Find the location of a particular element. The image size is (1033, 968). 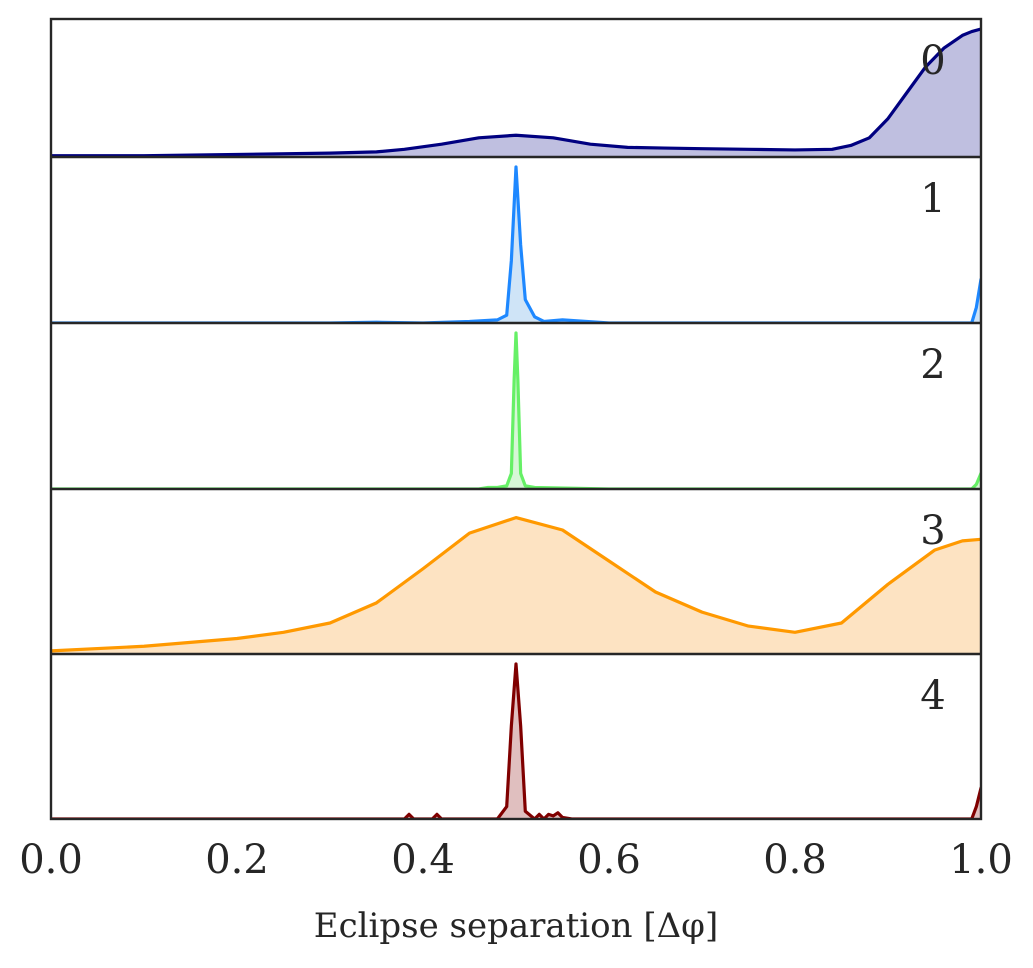

x-tick-label: 0.8 is located at coordinates (795, 860).